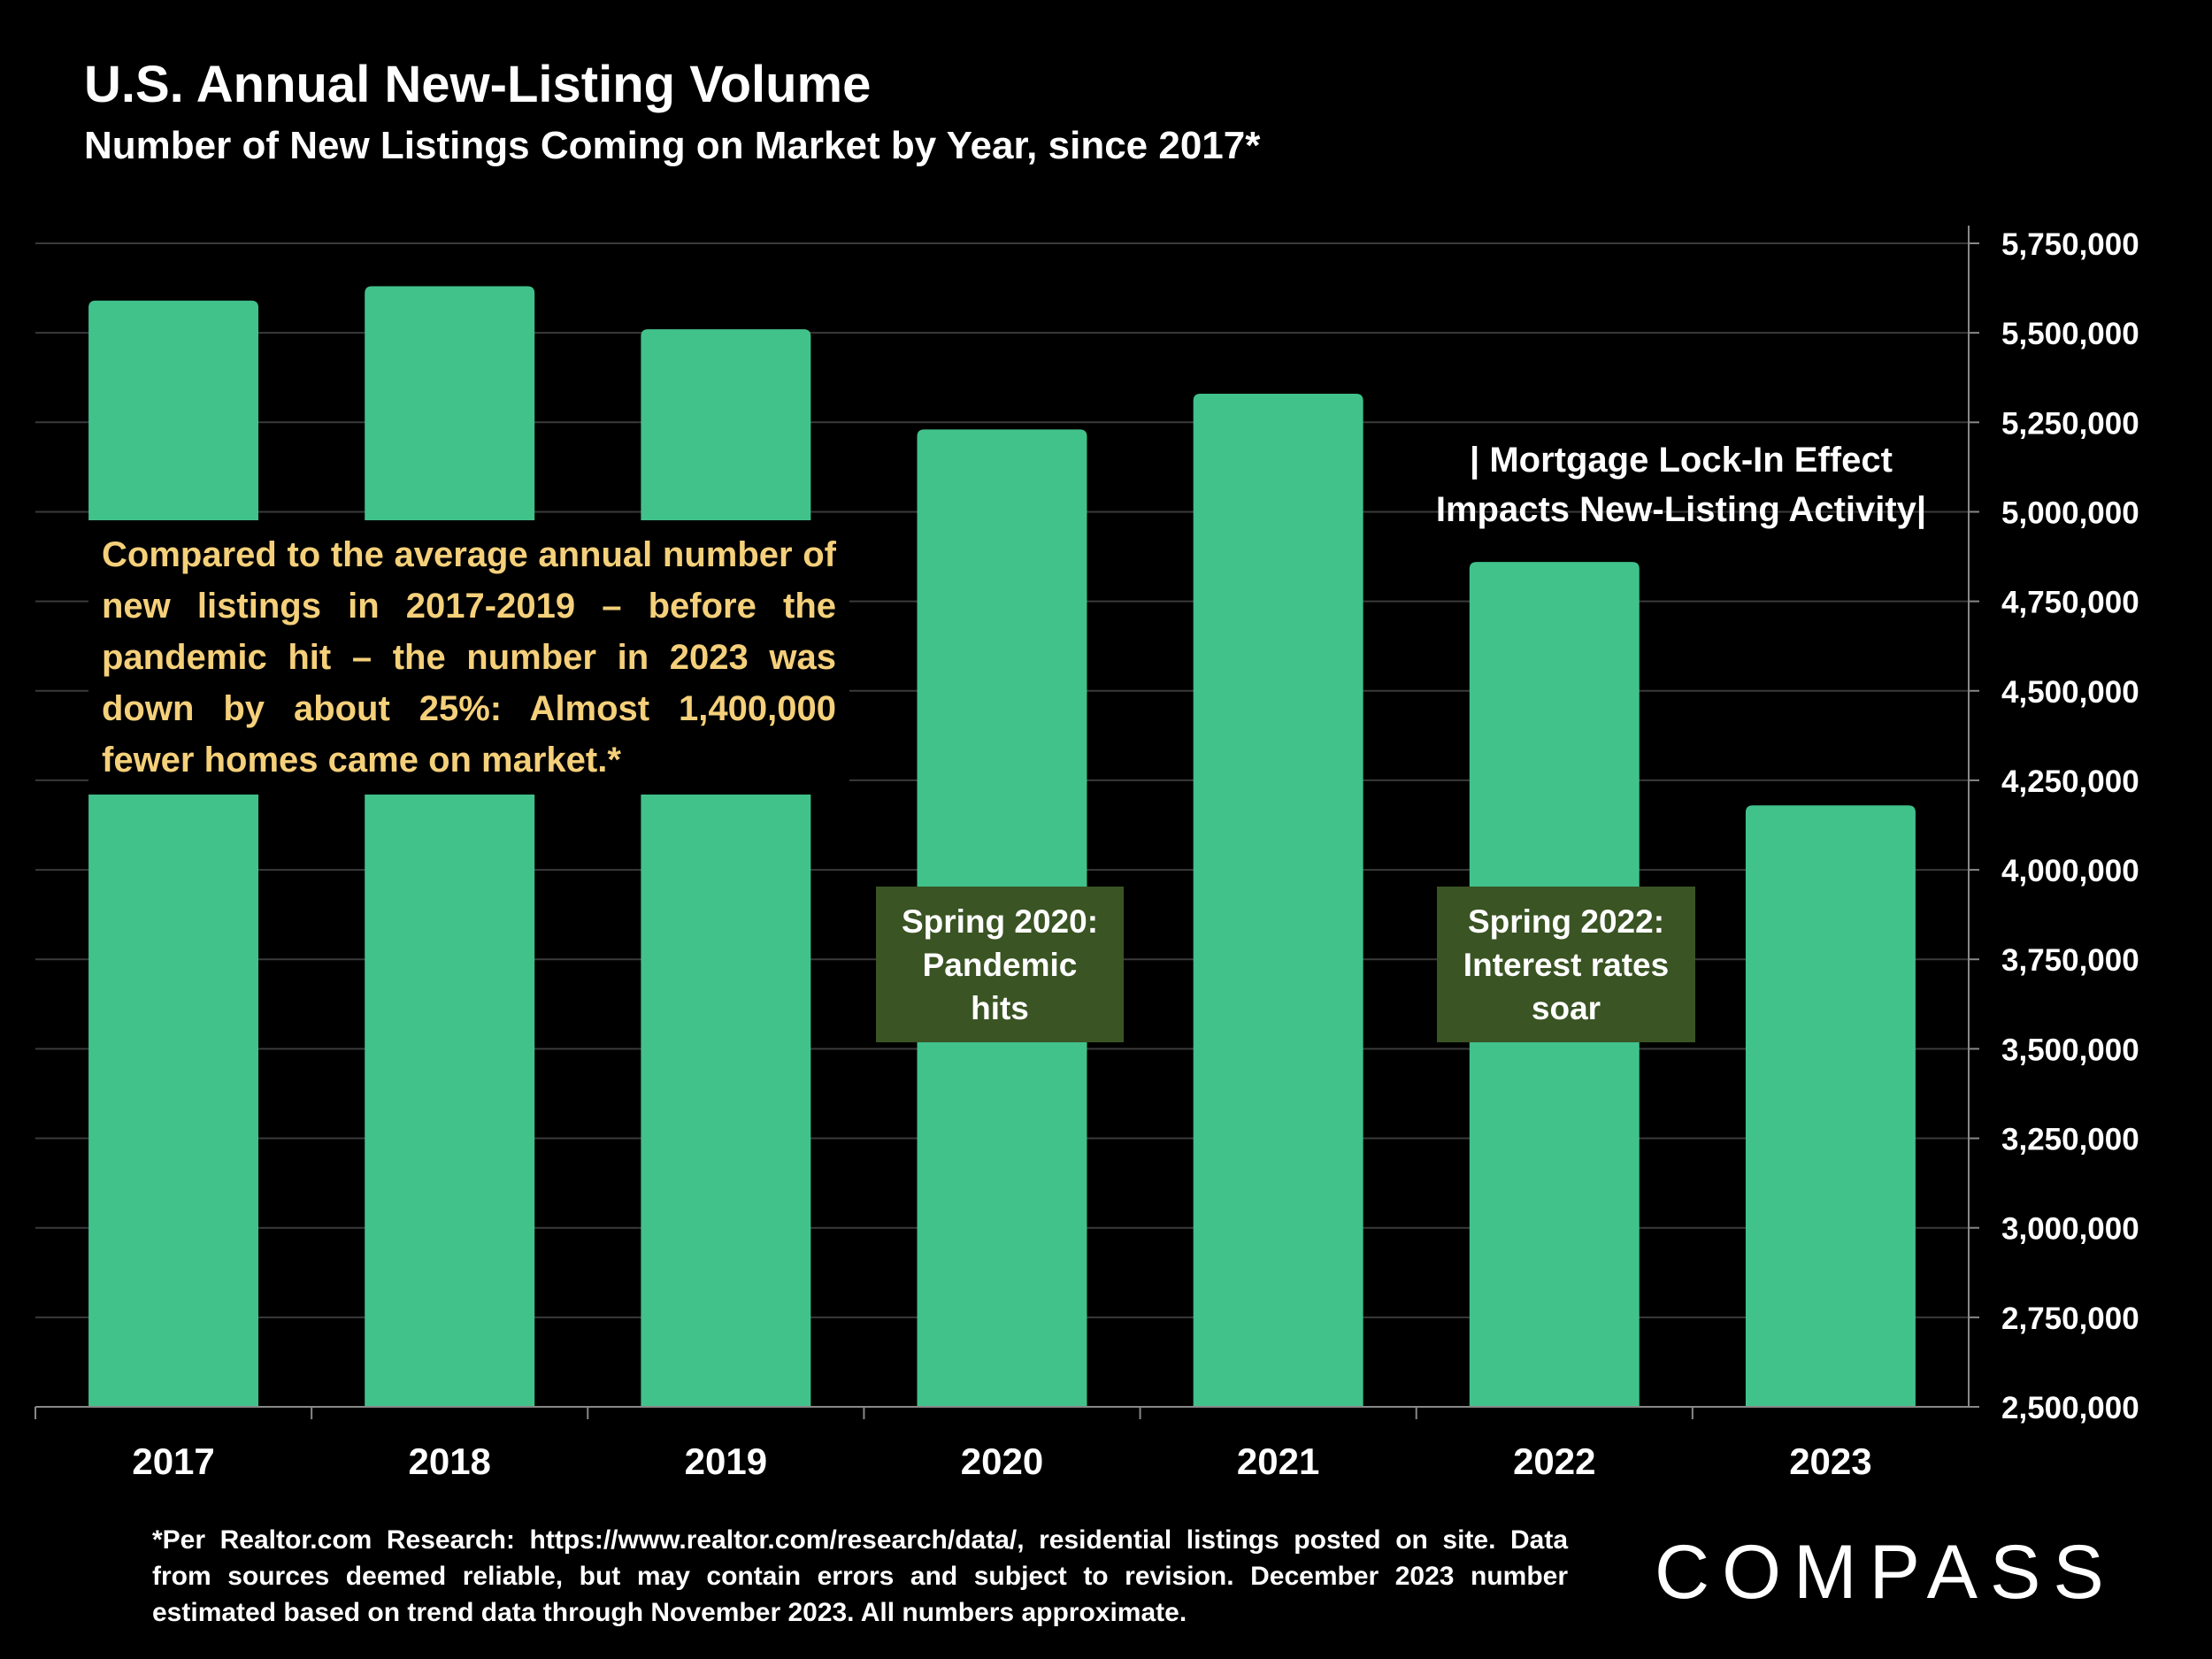  What do you see at coordinates (2070, 1408) in the screenshot?
I see `y-tick-label: 2,500,000` at bounding box center [2070, 1408].